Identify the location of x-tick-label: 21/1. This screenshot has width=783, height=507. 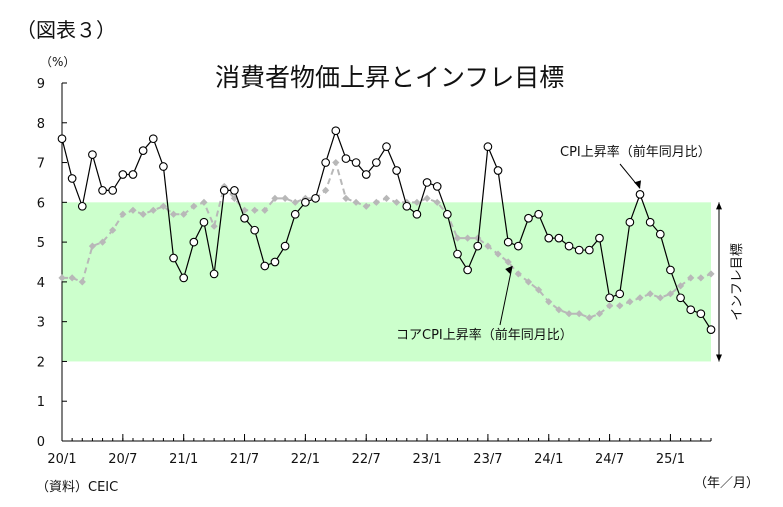
(183, 459).